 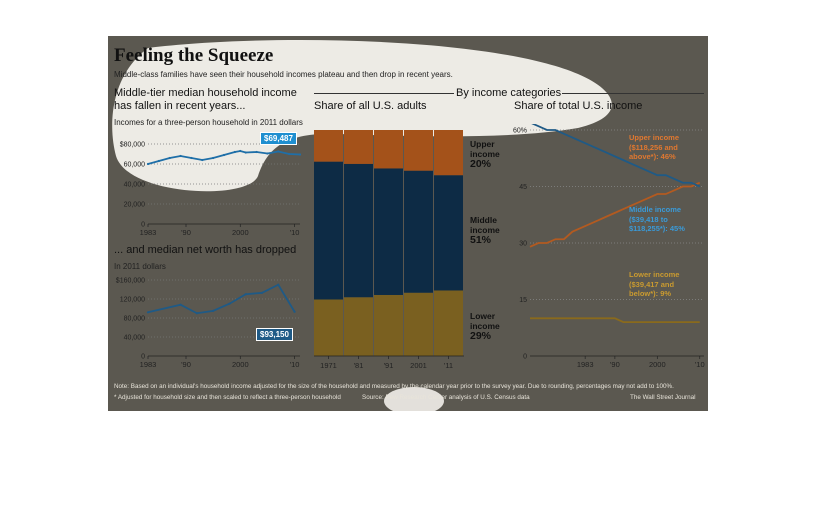 I want to click on rule-right, so click(x=633, y=93).